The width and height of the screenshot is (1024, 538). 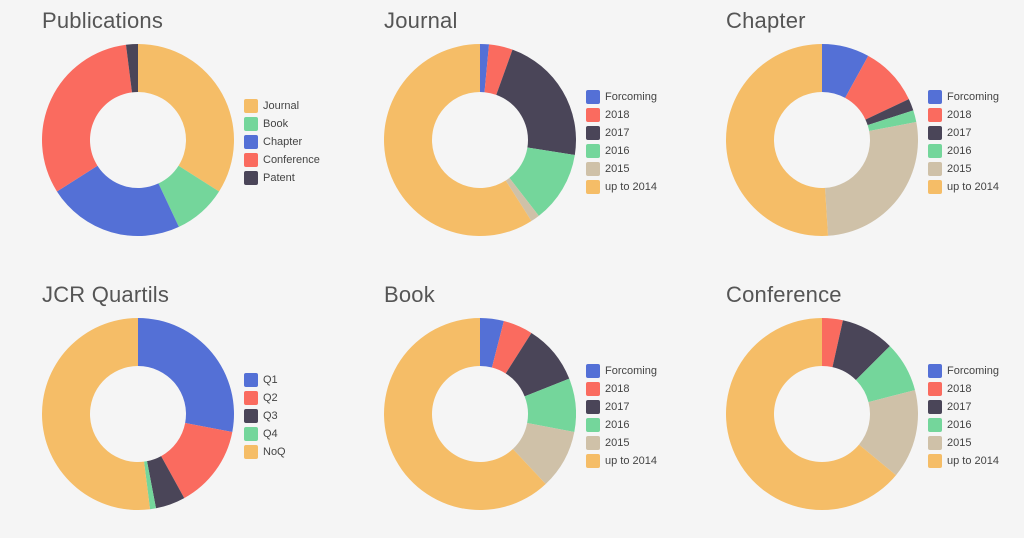 What do you see at coordinates (186, 118) in the screenshot?
I see `slice-journal` at bounding box center [186, 118].